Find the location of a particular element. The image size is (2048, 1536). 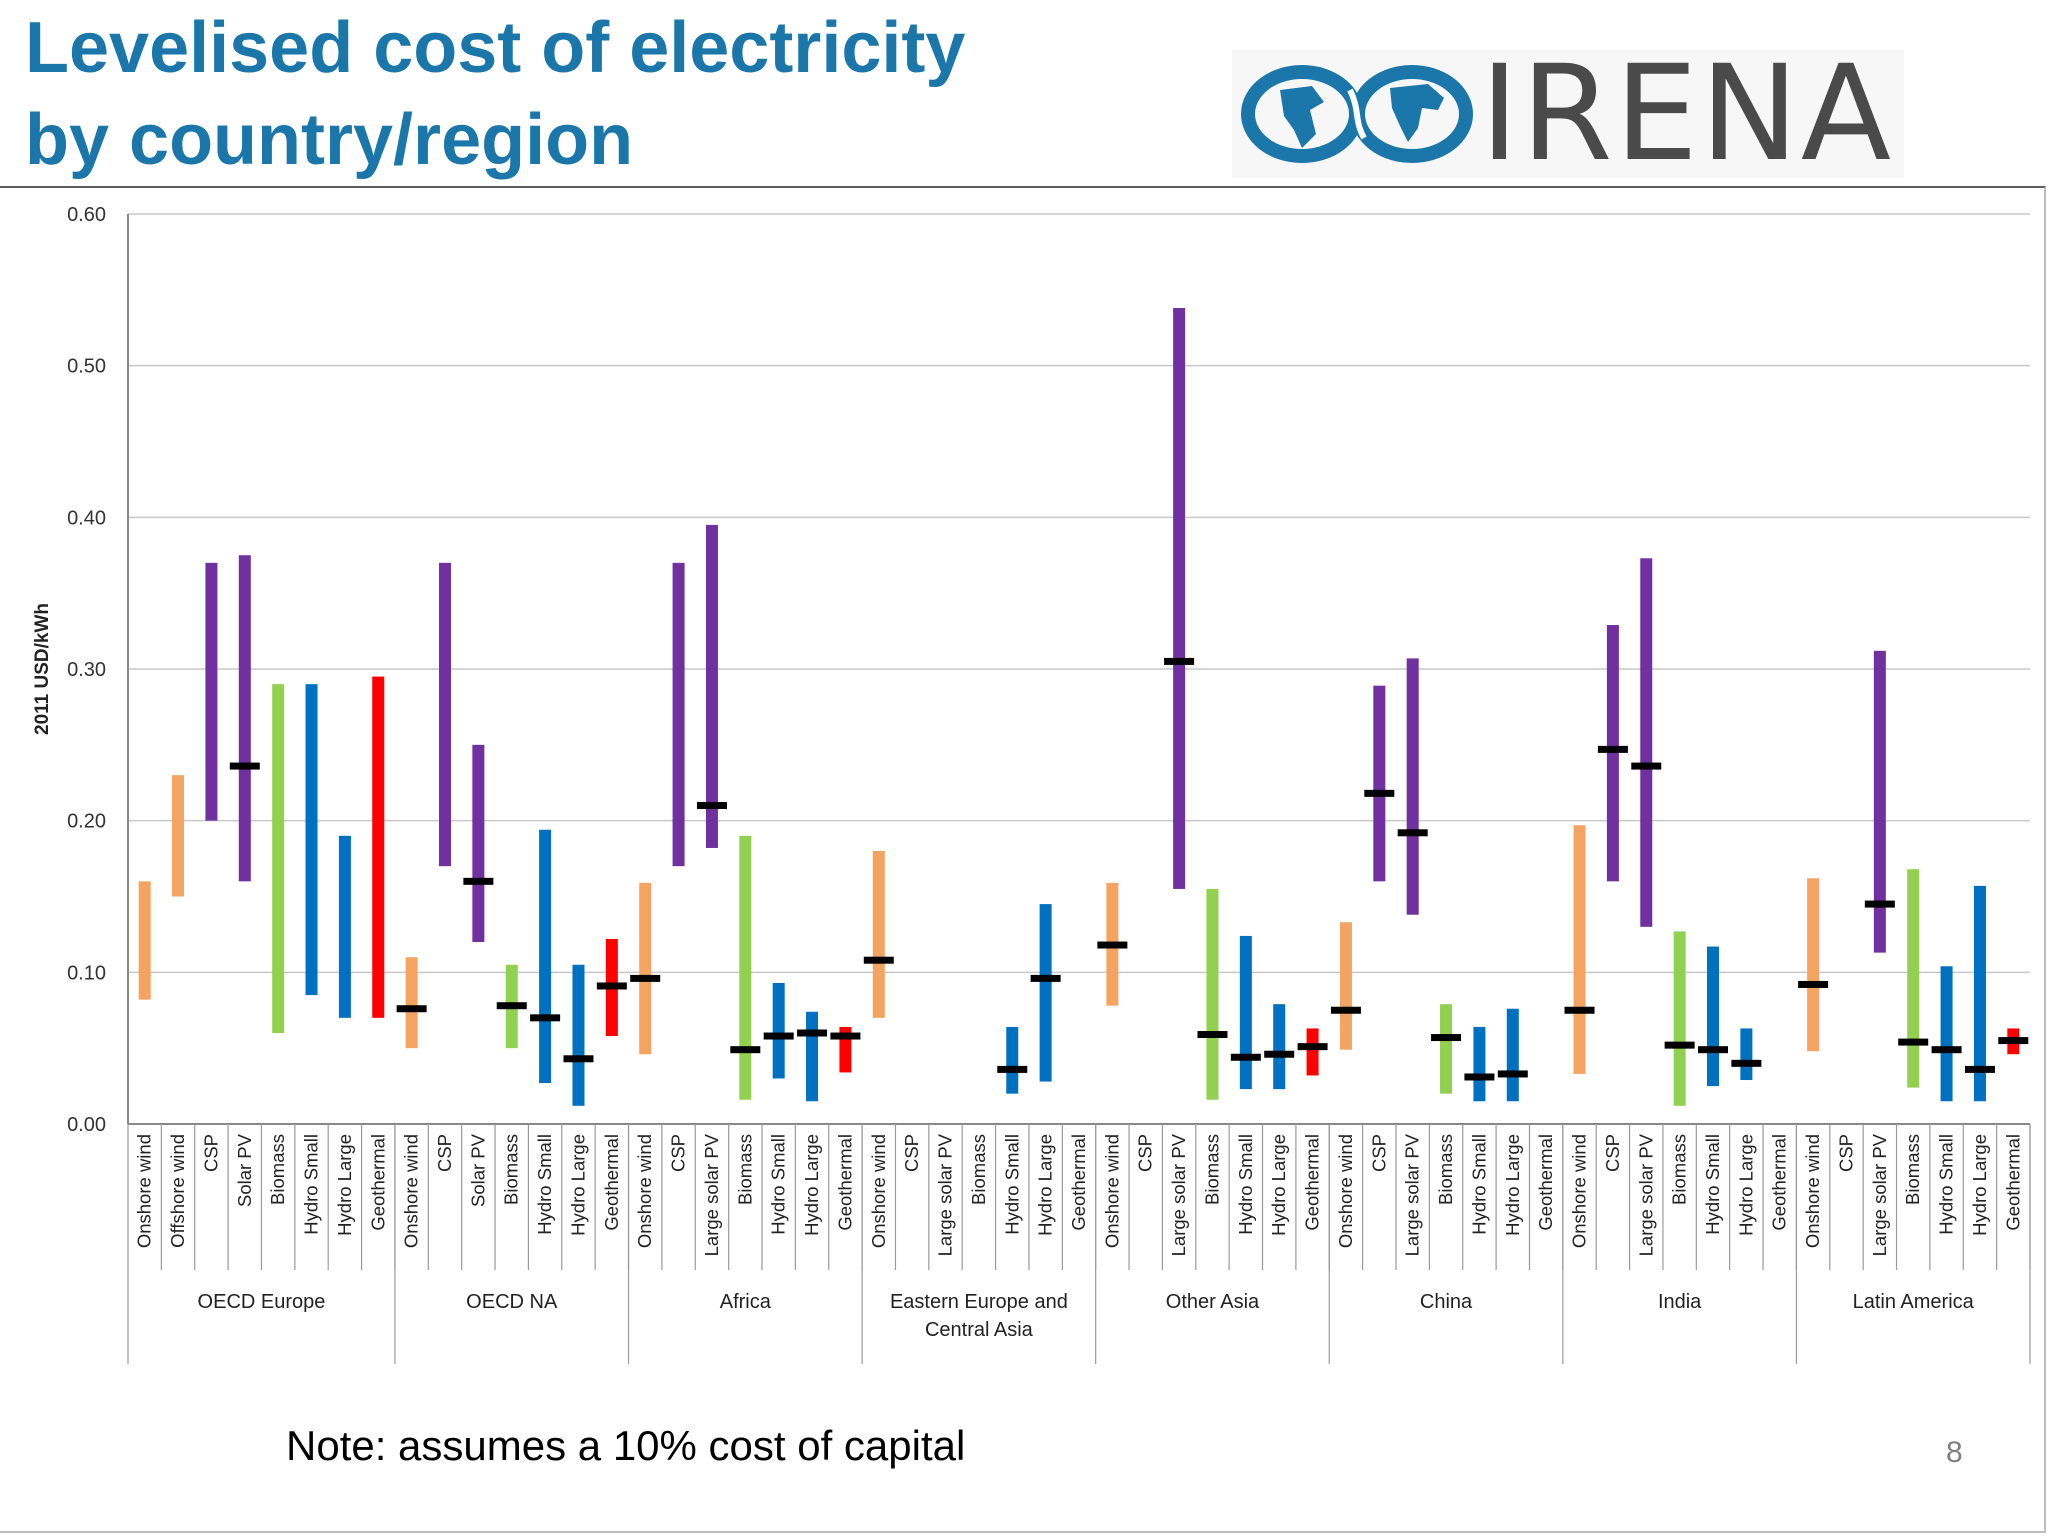

title-line-1: Levelised cost of electricity is located at coordinates (495, 48).